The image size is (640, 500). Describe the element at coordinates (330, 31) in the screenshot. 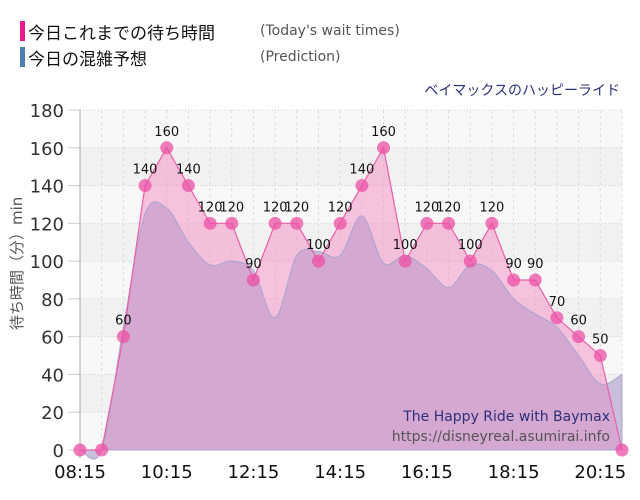

I see `legend-actual-en: (Today's wait times)` at that location.